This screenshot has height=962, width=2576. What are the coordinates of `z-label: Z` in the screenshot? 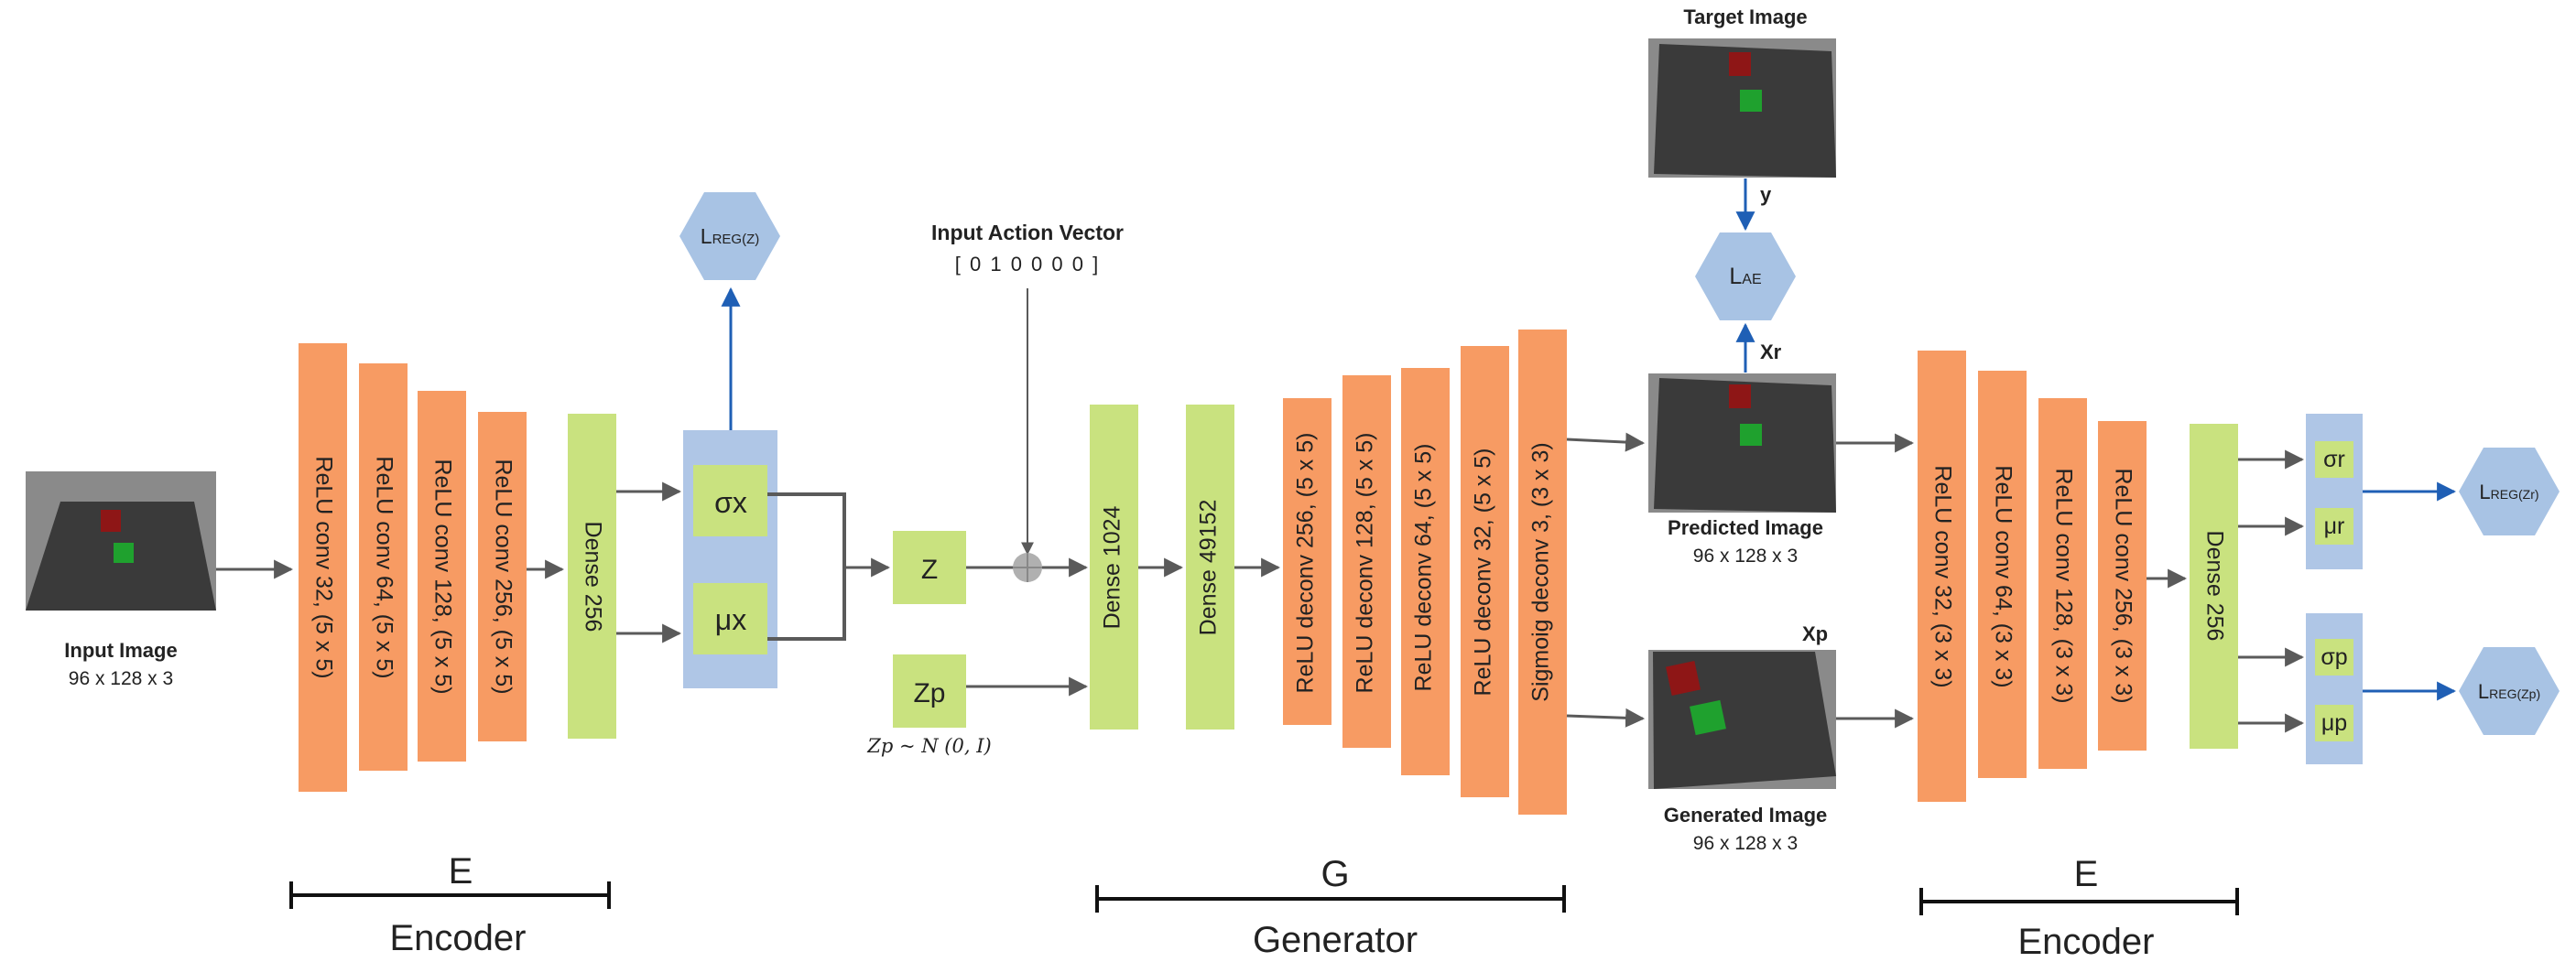 It's located at (929, 570).